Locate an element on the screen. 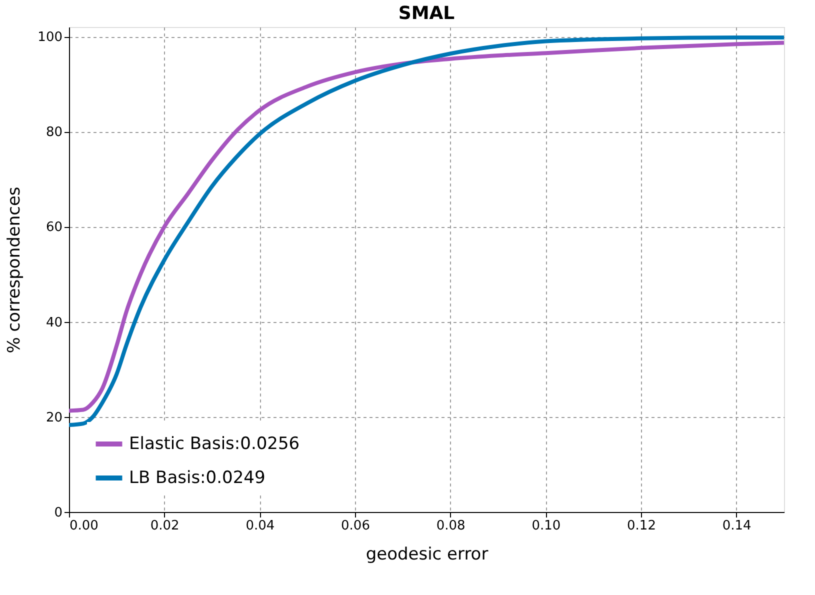 Image resolution: width=815 pixels, height=595 pixels. y-axis-title: % correspondences is located at coordinates (14, 270).